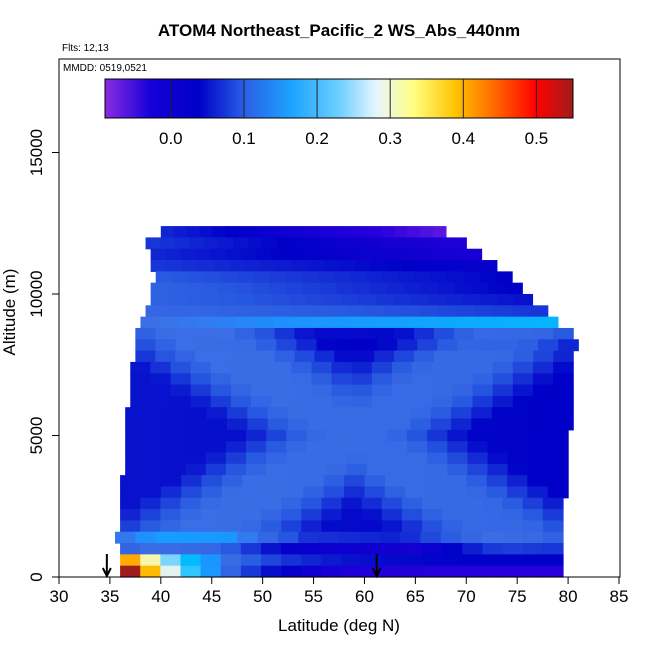 The height and width of the screenshot is (650, 650). I want to click on x-tick-label: 45, so click(211, 596).